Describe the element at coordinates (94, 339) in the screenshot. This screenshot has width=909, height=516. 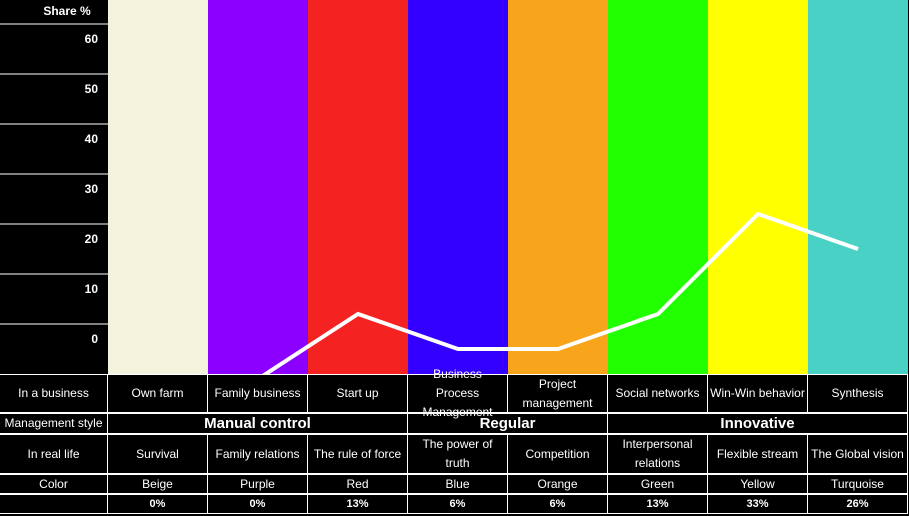
I see `y-tick-label: 0` at that location.